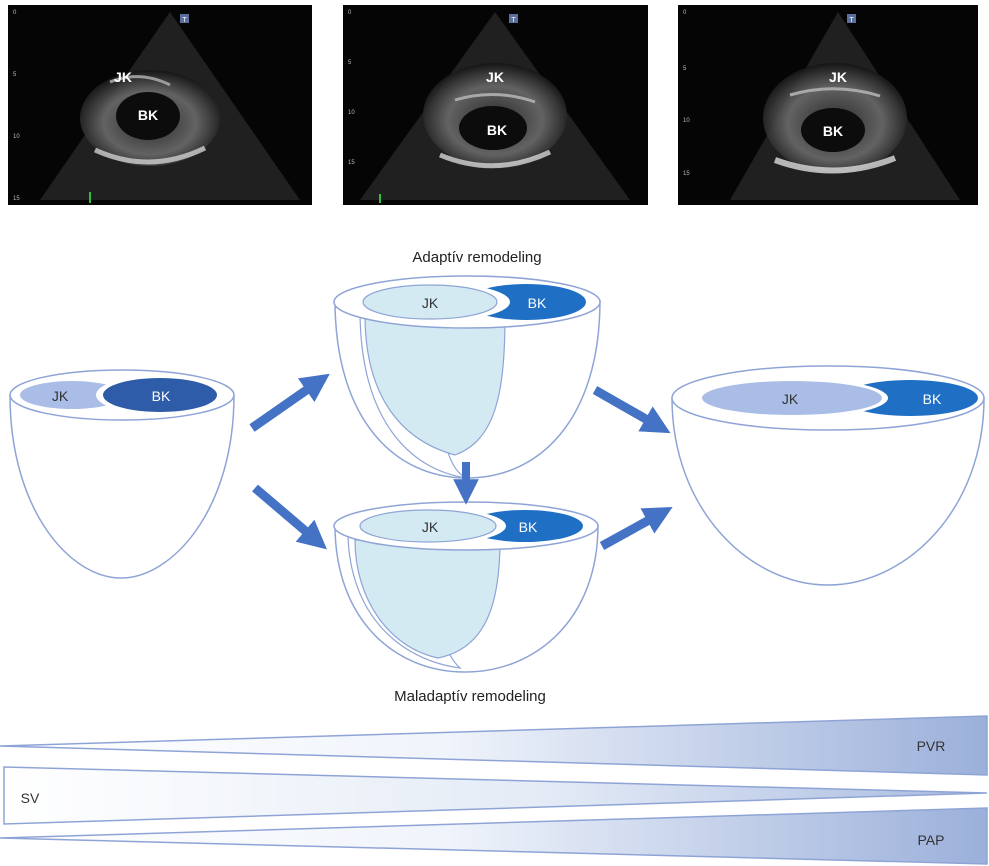  I want to click on heart-normal-lv-label: BK, so click(161, 396).